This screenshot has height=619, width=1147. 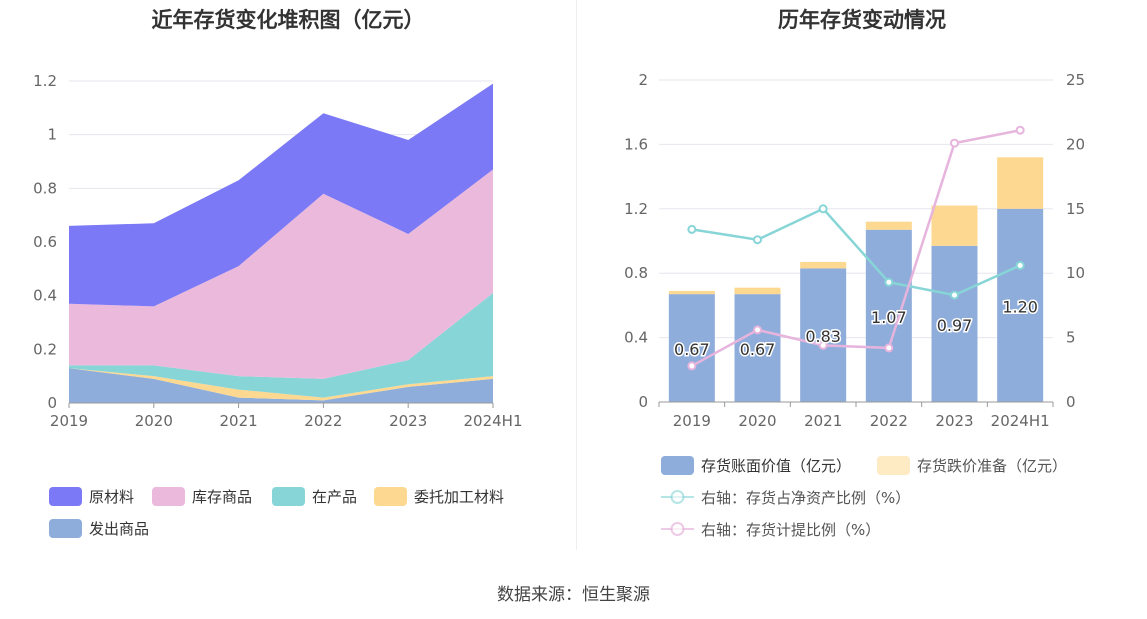 I want to click on y-tick-label-left: 2, so click(x=643, y=80).